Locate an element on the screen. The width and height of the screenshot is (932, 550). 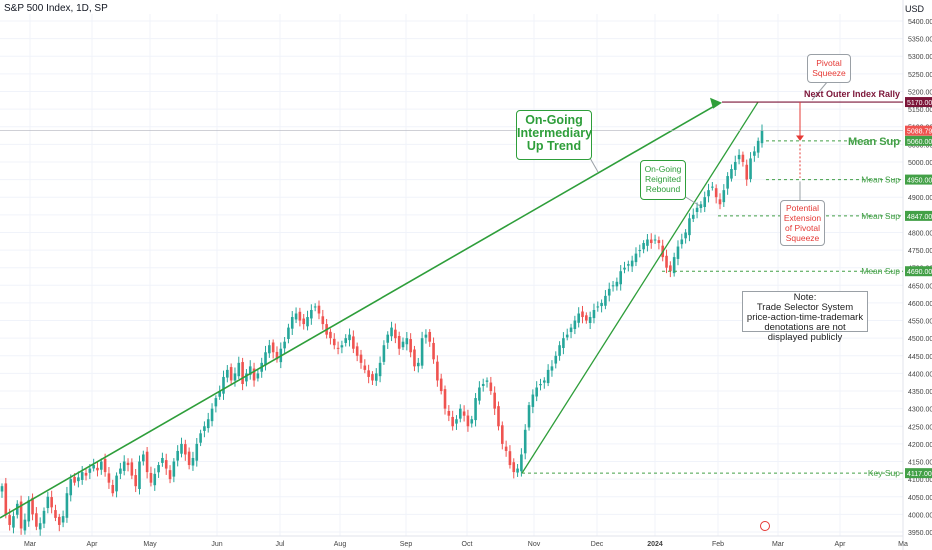
trend-callout: On-Going Intermediary Up Trend is located at coordinates (554, 135).